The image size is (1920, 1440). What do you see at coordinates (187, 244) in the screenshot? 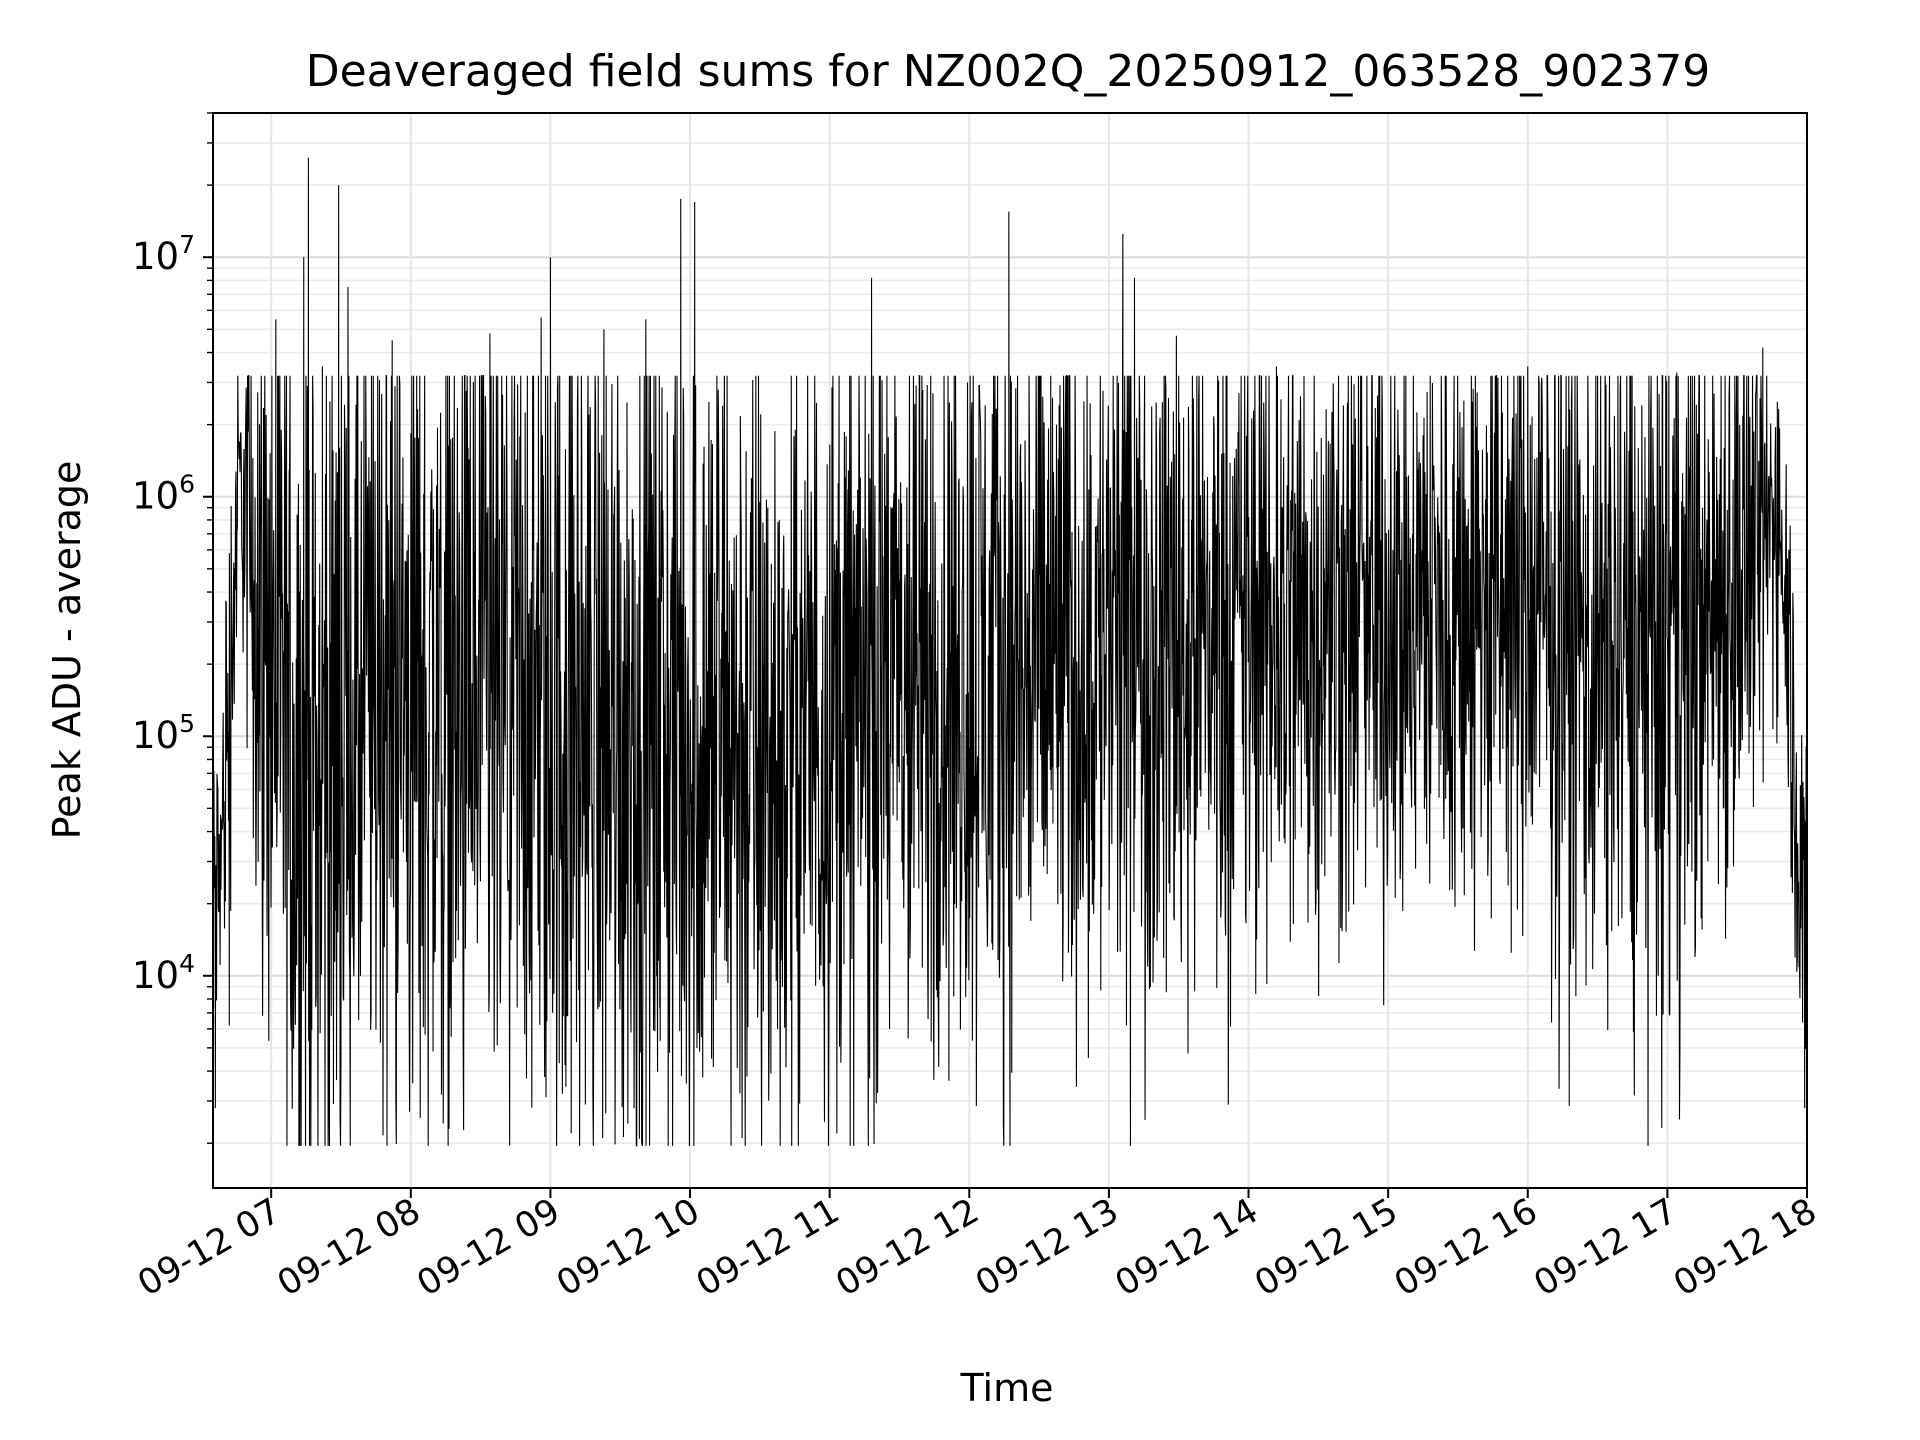
I see `y-tick-exponent: 7` at bounding box center [187, 244].